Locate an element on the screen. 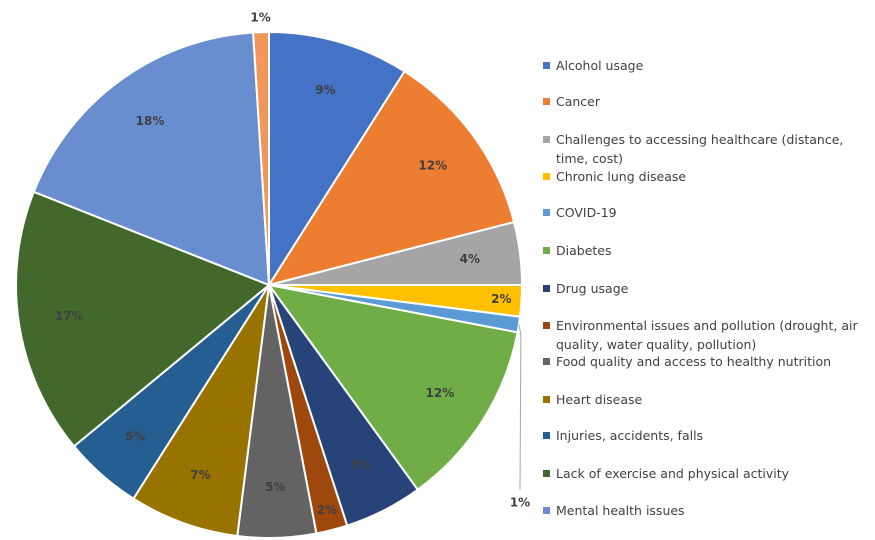 The image size is (875, 540). legend-label: COVID-19 is located at coordinates (586, 212).